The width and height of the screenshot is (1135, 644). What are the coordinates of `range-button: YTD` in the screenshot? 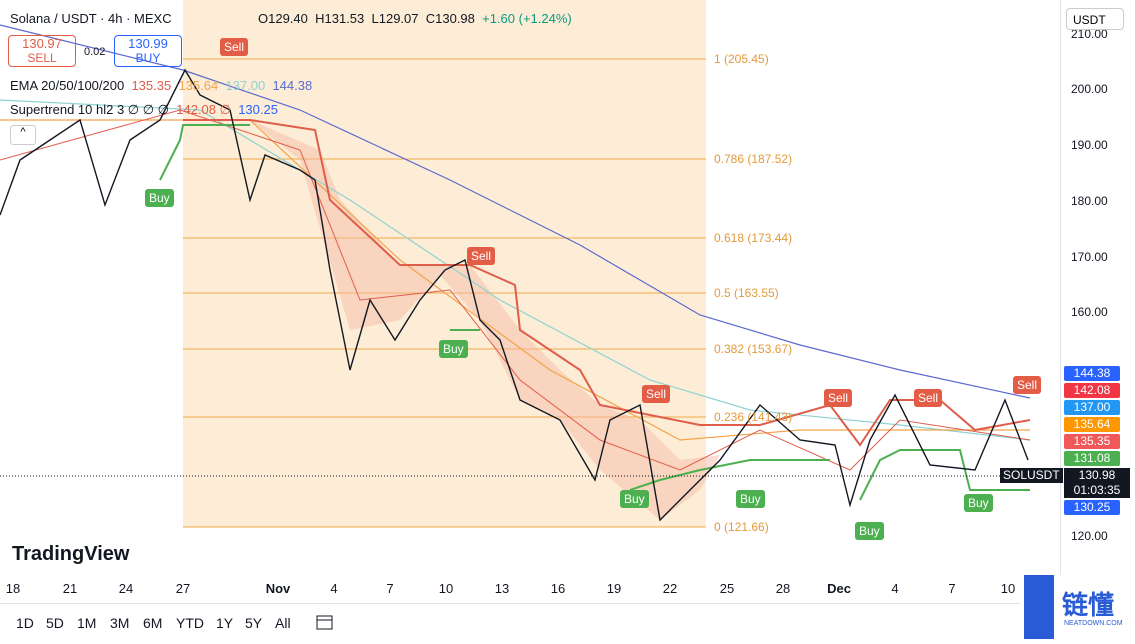 It's located at (190, 623).